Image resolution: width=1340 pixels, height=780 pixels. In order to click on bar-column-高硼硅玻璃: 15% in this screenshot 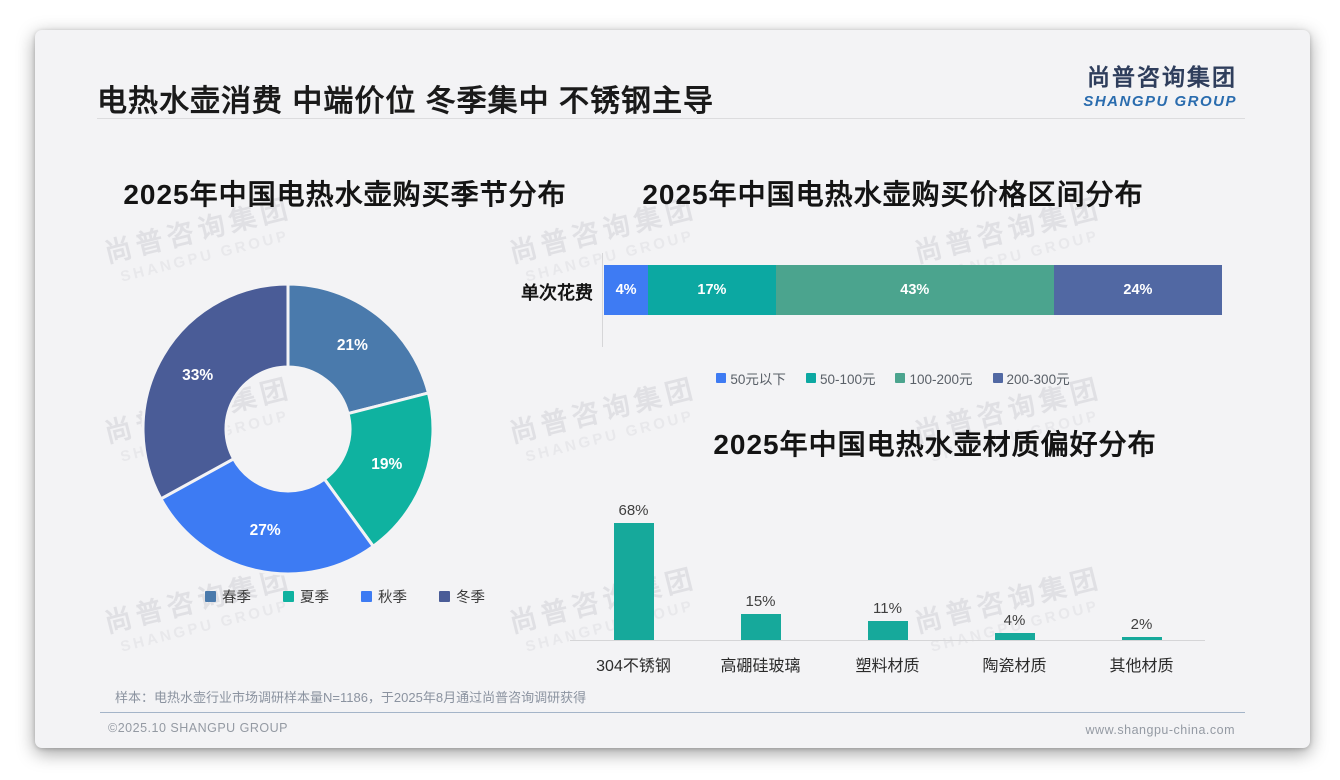, I will do `click(760, 616)`.